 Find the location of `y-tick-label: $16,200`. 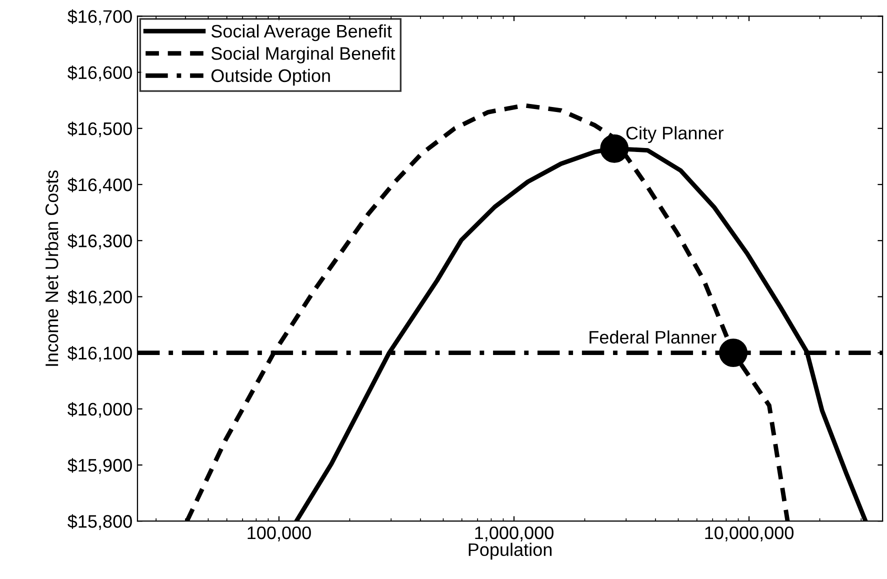

y-tick-label: $16,200 is located at coordinates (100, 298).